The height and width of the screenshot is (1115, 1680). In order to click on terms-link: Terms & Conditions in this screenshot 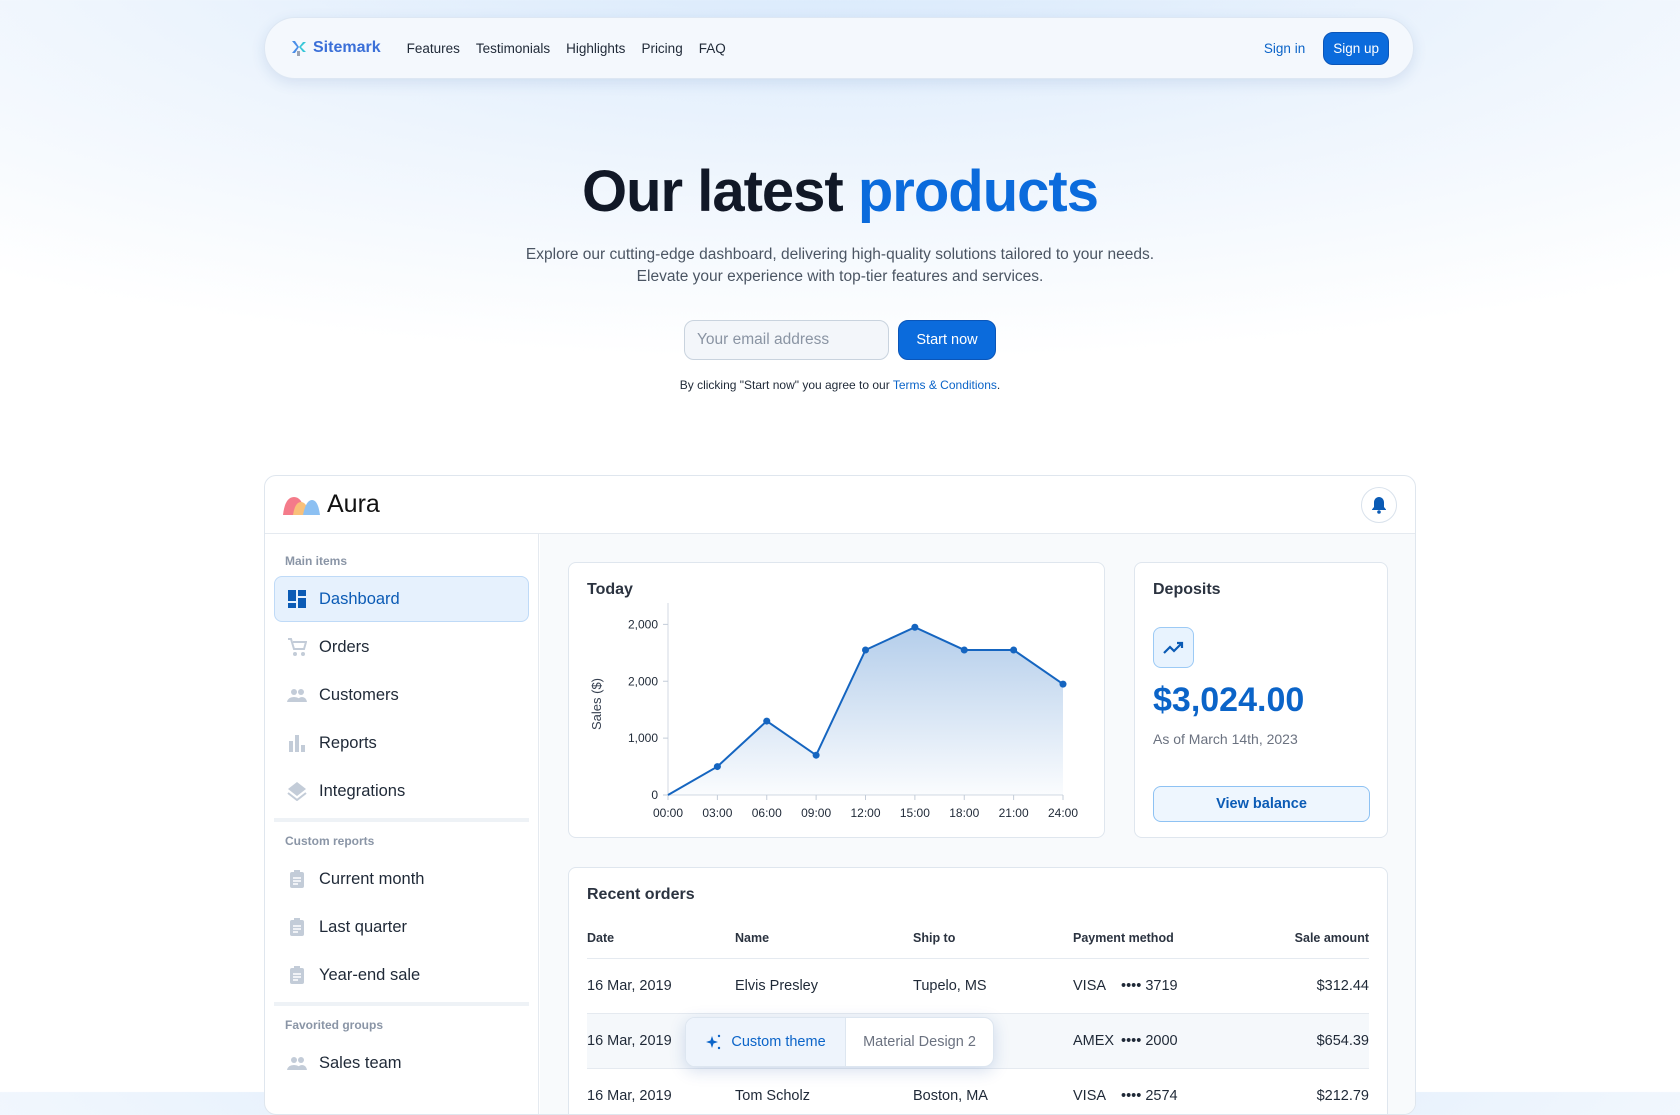, I will do `click(944, 385)`.